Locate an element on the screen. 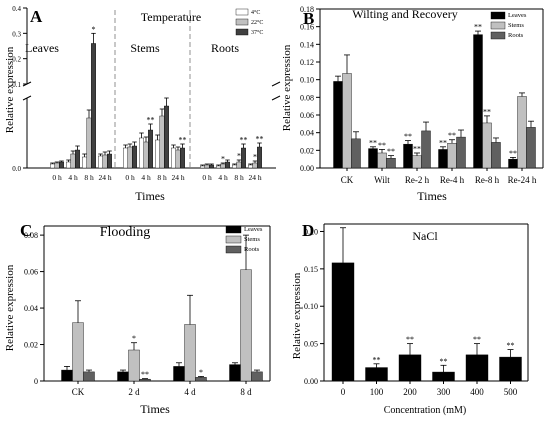 Image resolution: width=550 pixels, height=423 pixels. b-ytick-label-8: 0.16 is located at coordinates (307, 27).